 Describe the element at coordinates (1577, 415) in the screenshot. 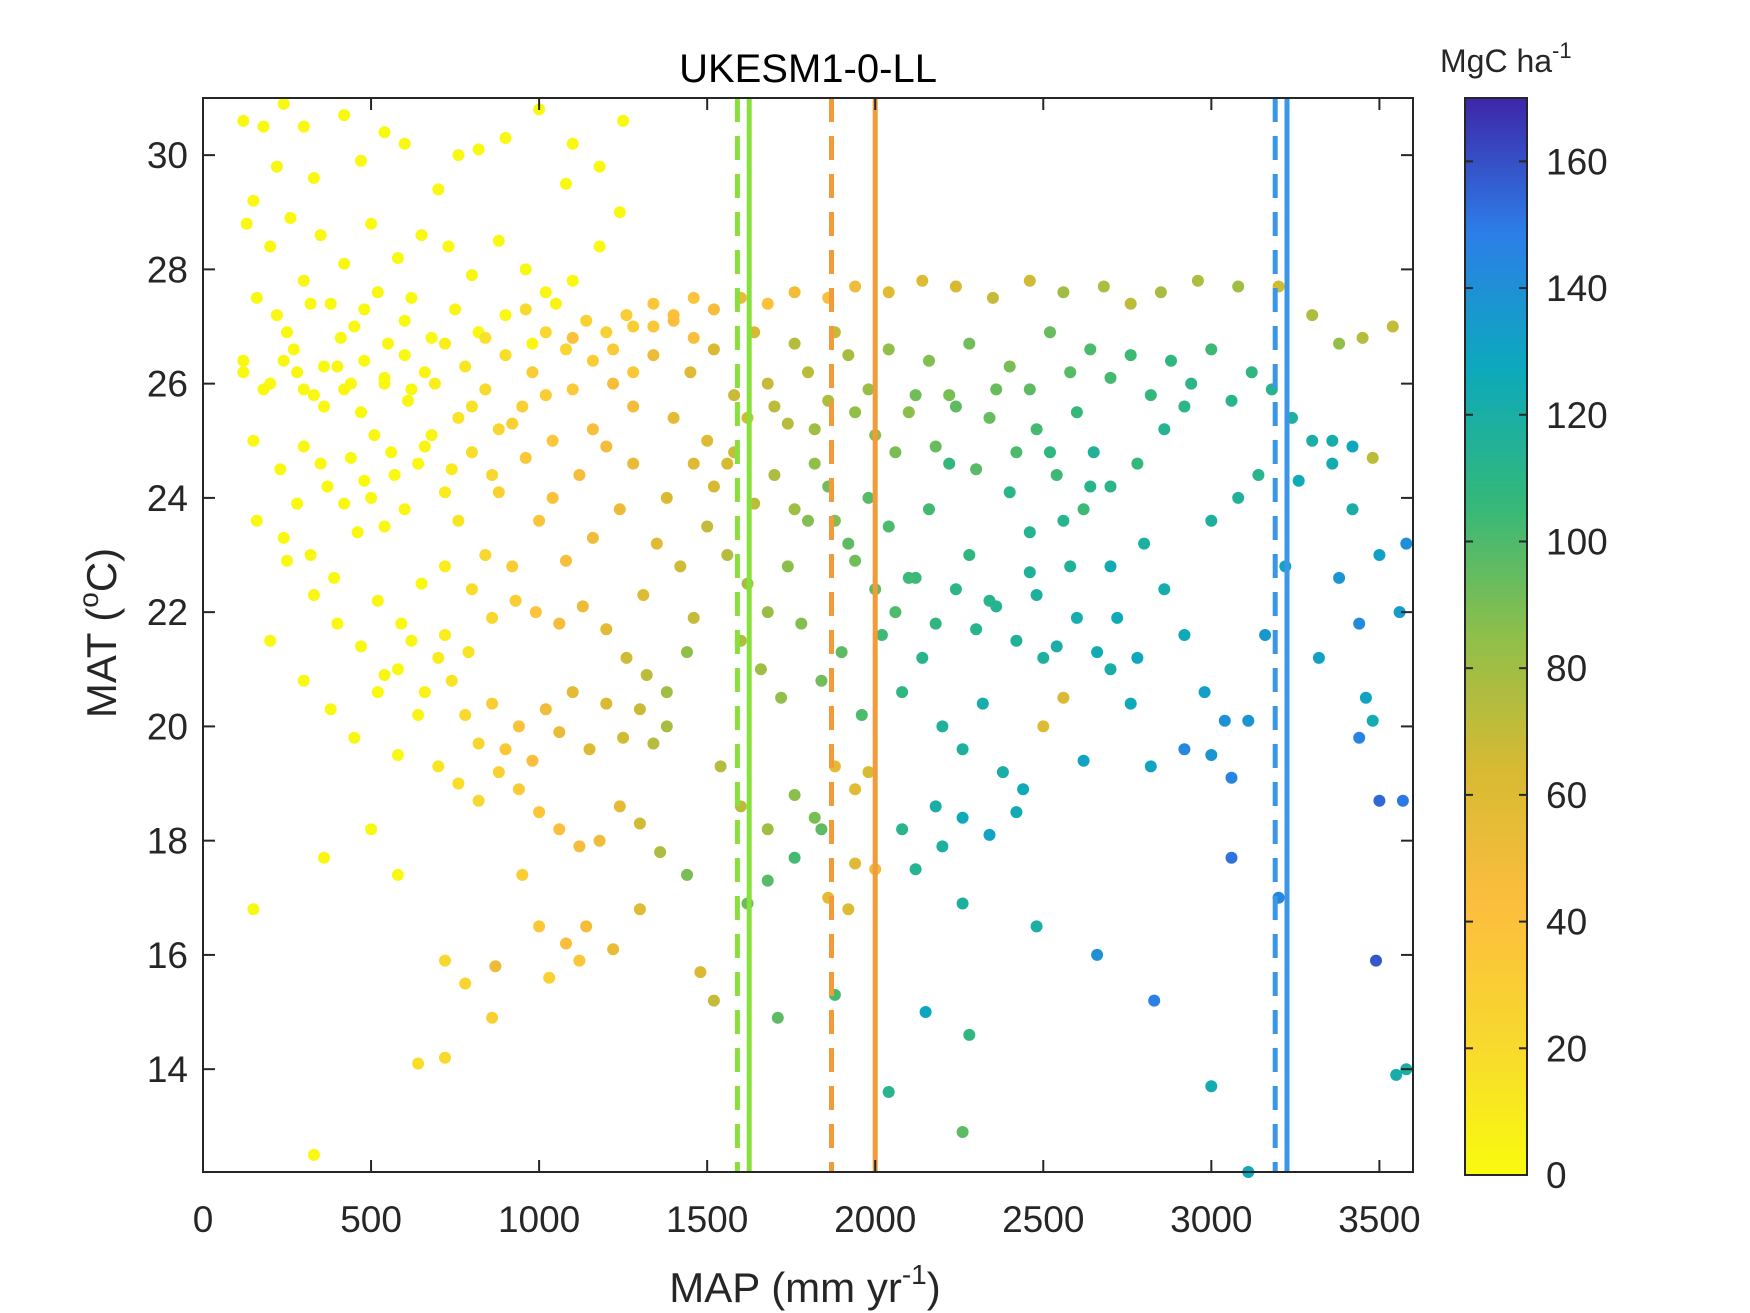

I see `colorbar-tick-label: 120` at that location.